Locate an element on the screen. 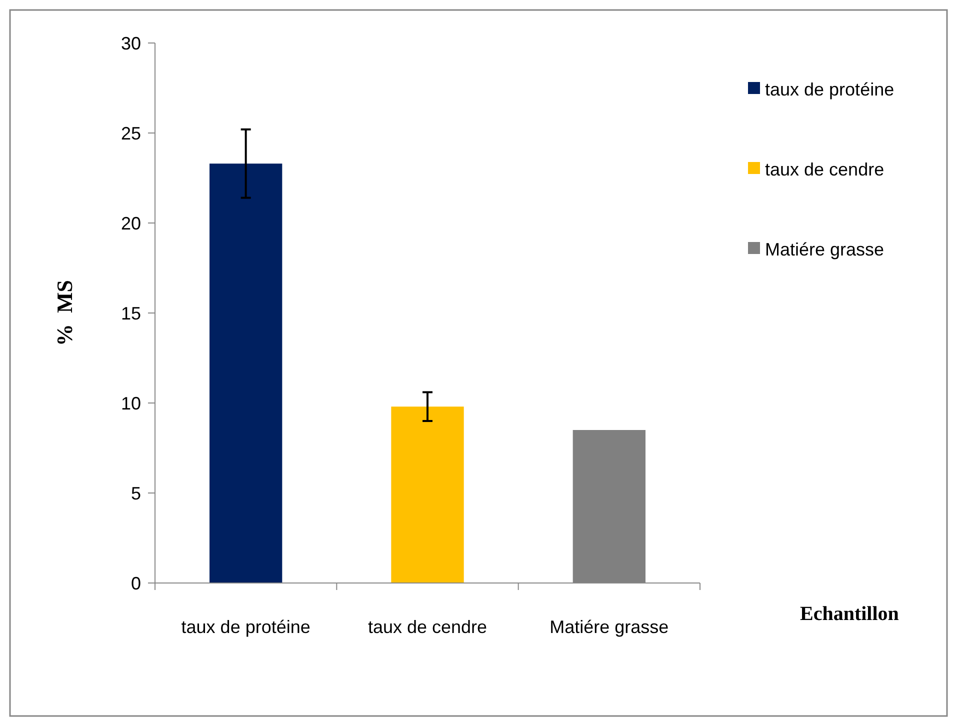  y-tick-label: 25 is located at coordinates (130, 133).